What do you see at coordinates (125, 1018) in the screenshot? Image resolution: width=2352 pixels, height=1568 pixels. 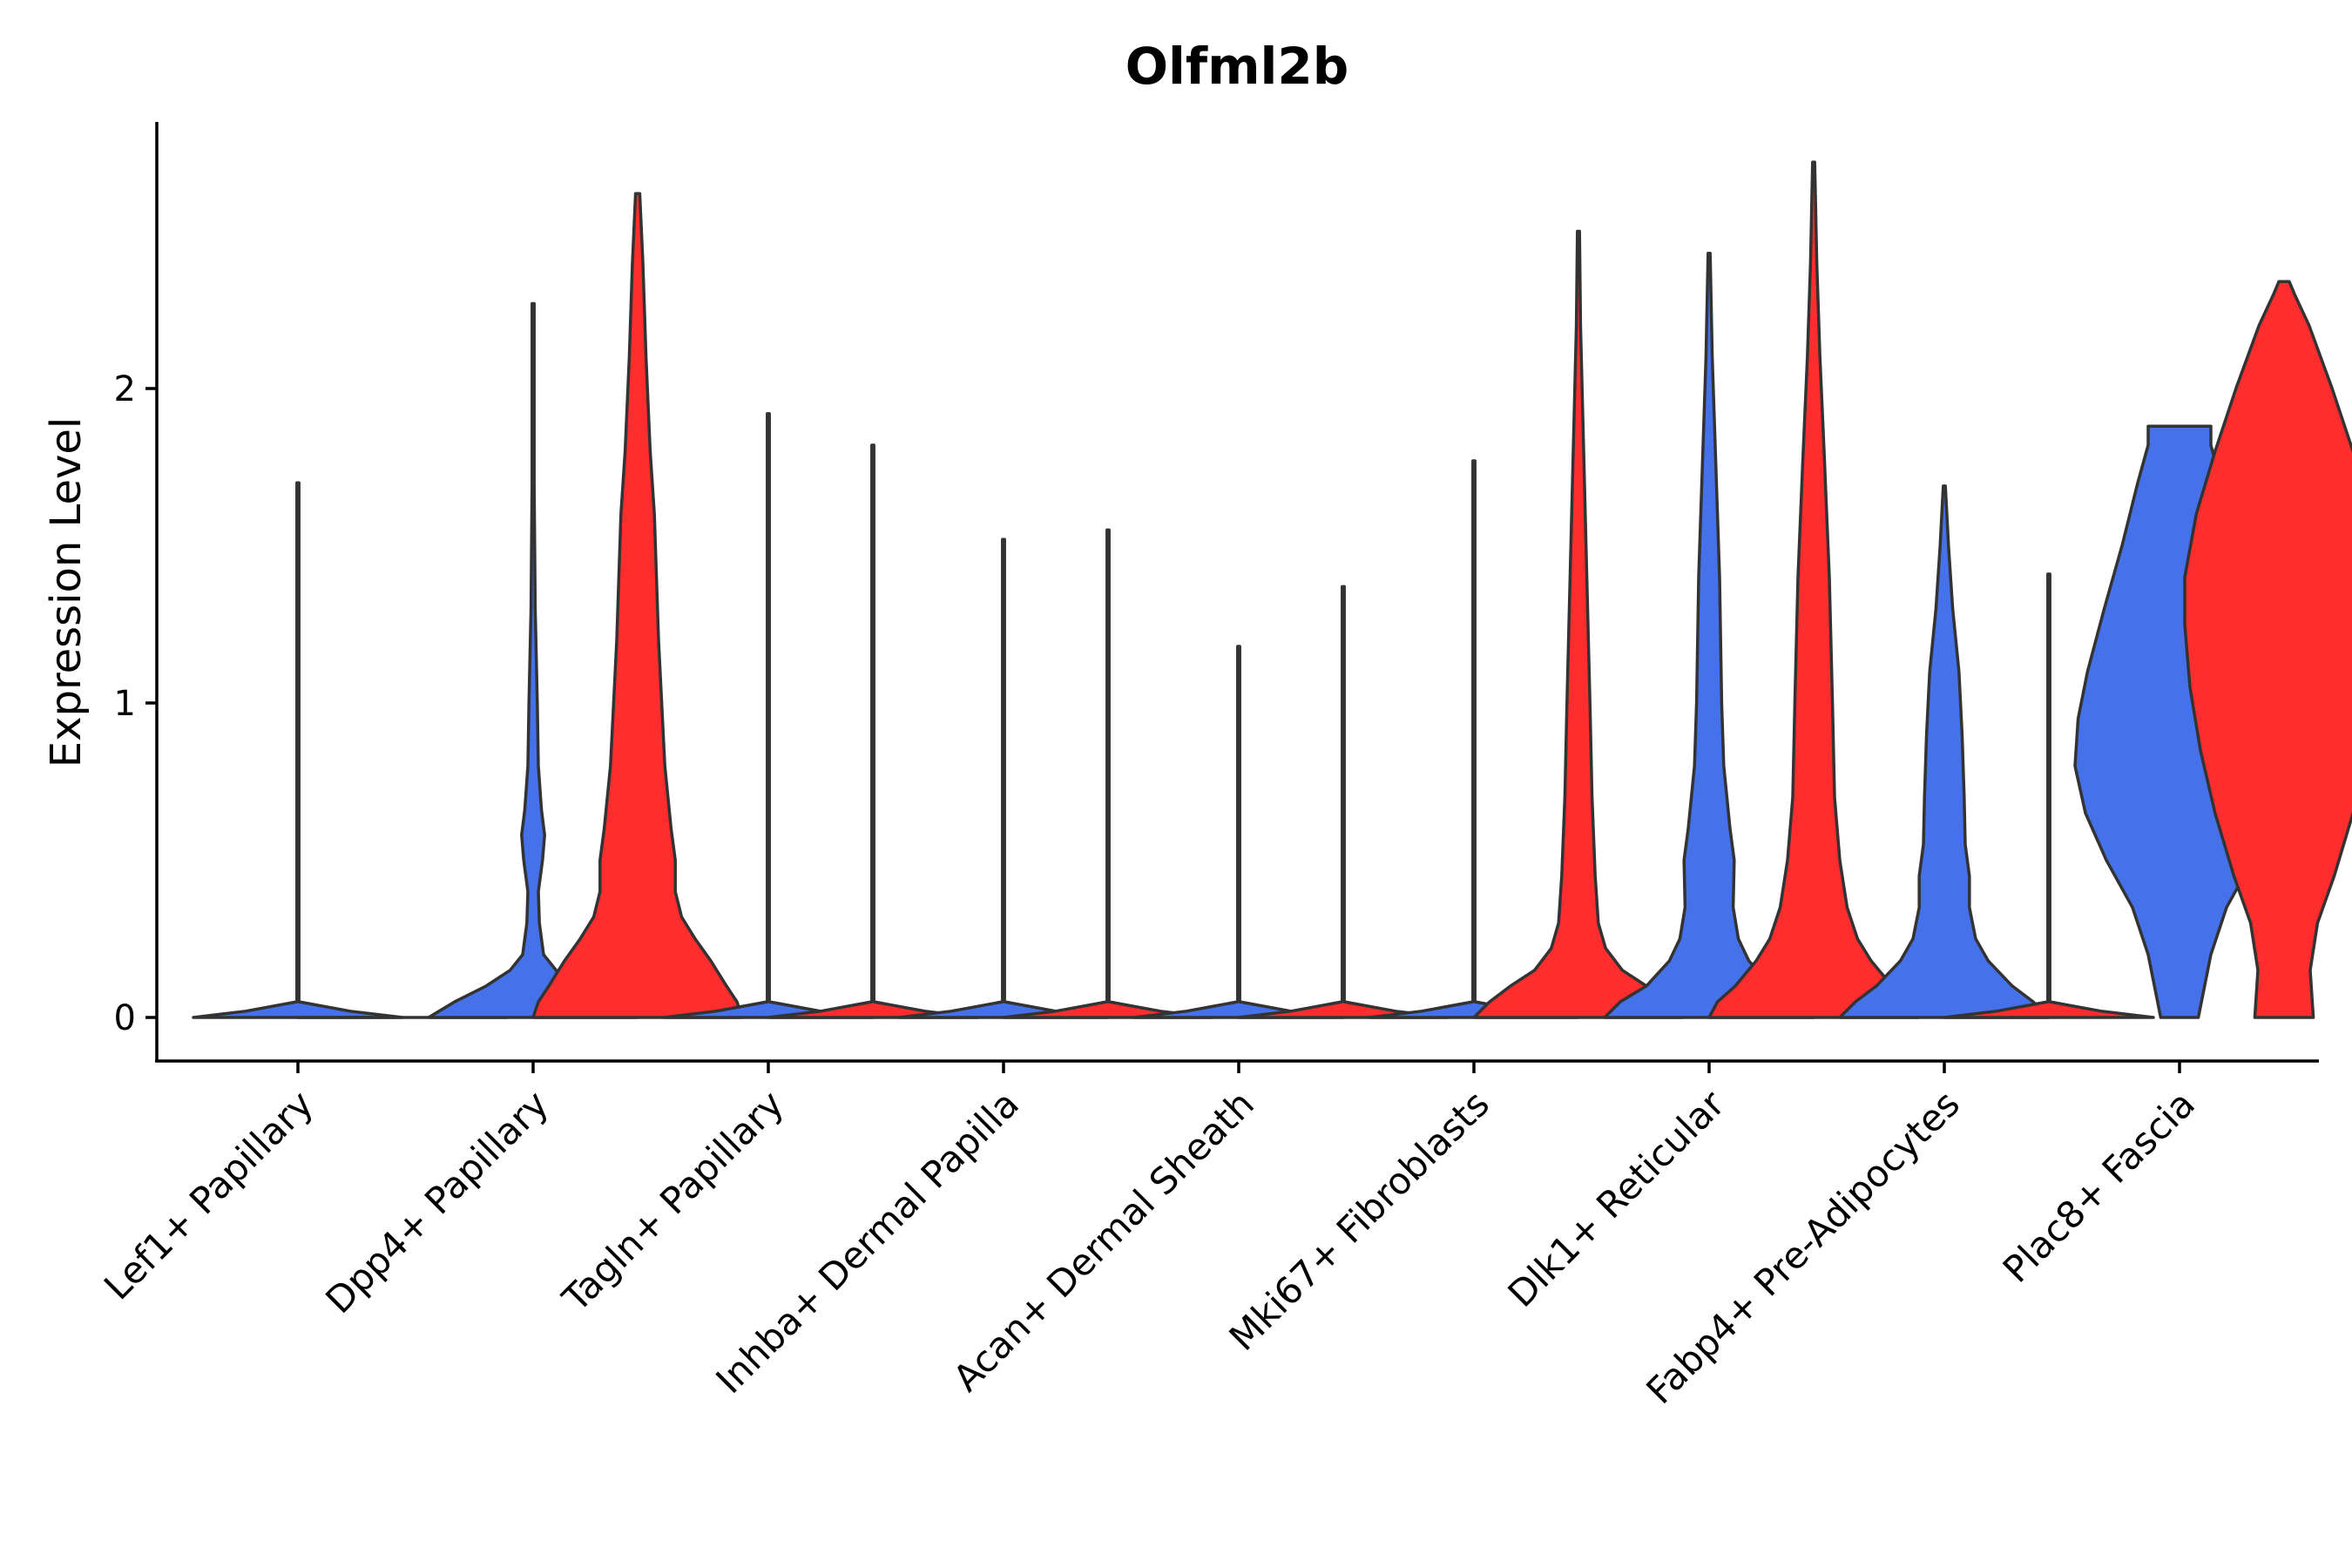 I see `y-tick-label: 0` at bounding box center [125, 1018].